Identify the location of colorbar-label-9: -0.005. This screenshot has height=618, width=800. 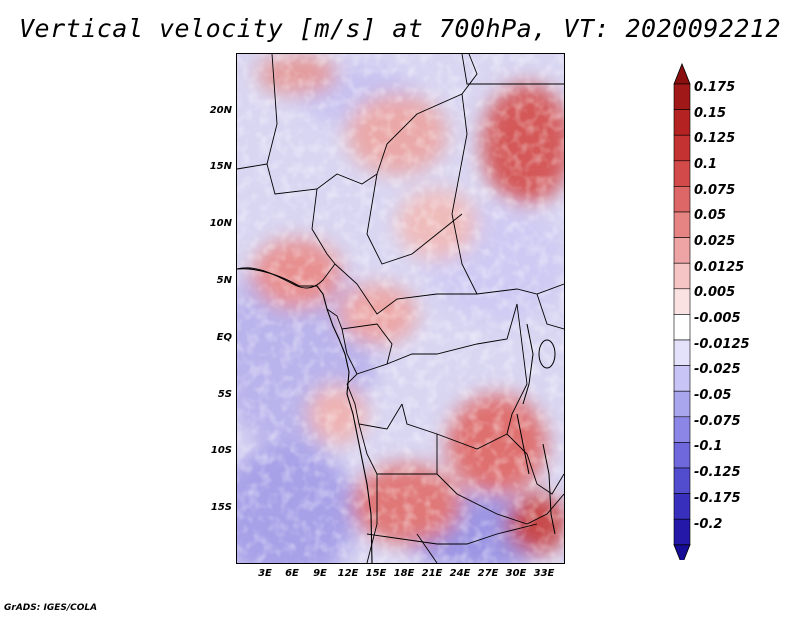
(717, 318).